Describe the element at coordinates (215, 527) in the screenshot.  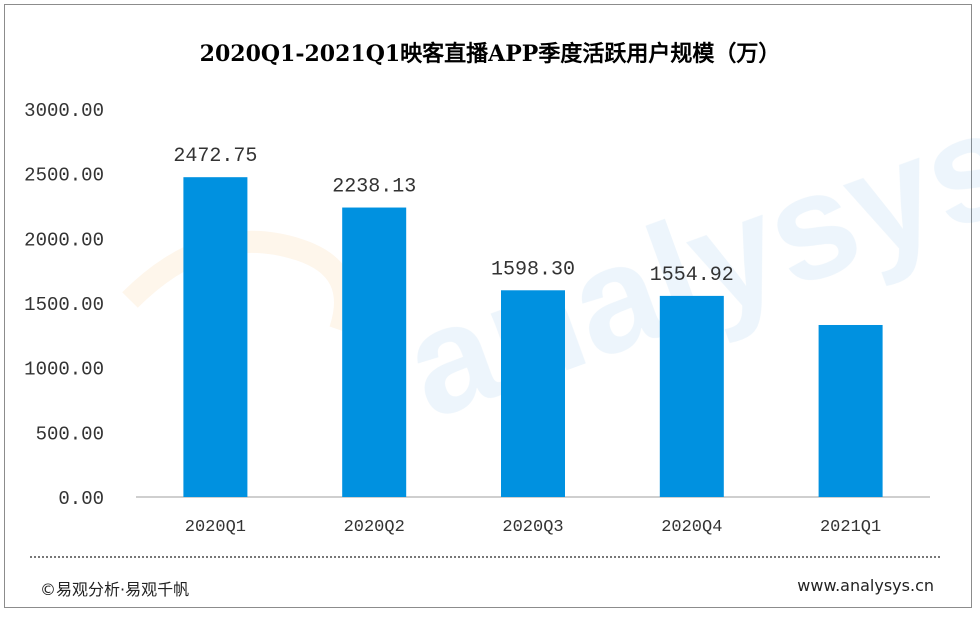
I see `x-tick-label: 2020Q1` at that location.